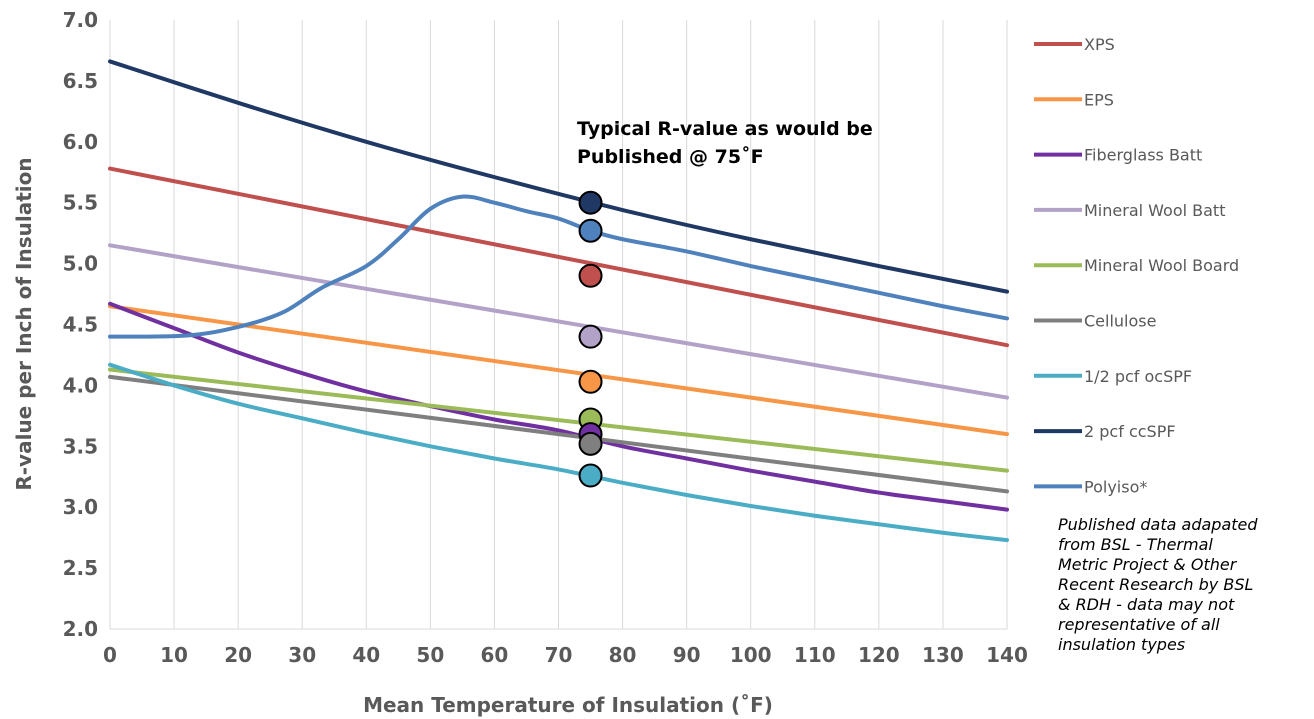 Image resolution: width=1314 pixels, height=719 pixels. What do you see at coordinates (590, 230) in the screenshot?
I see `marker-polyiso` at bounding box center [590, 230].